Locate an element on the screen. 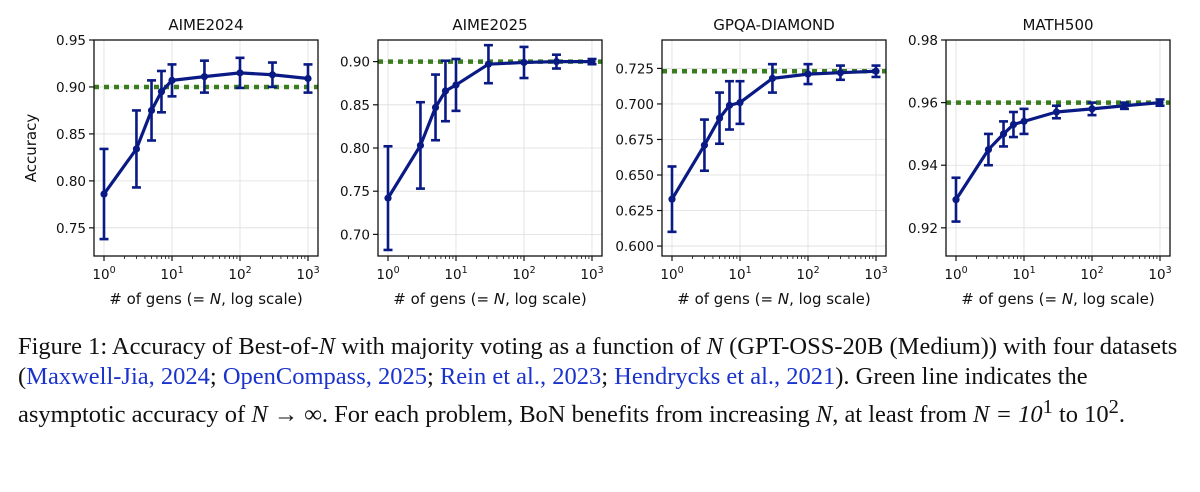  y-tick-label: 0.92 is located at coordinates (923, 229).